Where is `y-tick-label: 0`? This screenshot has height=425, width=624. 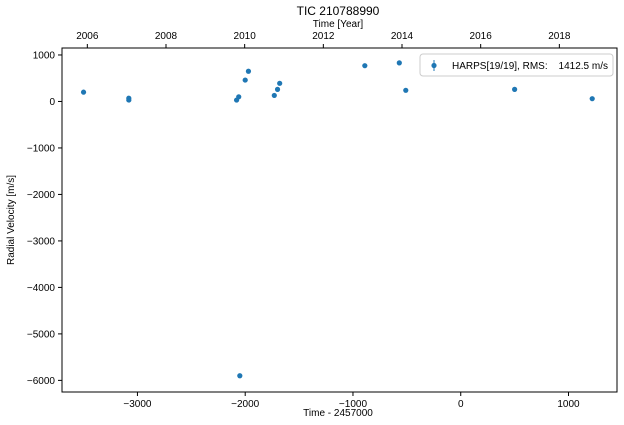
y-tick-label: 0 is located at coordinates (52, 102).